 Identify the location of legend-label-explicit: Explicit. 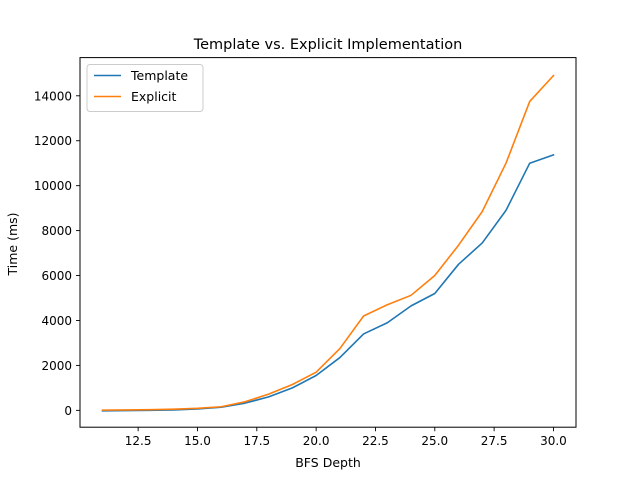
(154, 96).